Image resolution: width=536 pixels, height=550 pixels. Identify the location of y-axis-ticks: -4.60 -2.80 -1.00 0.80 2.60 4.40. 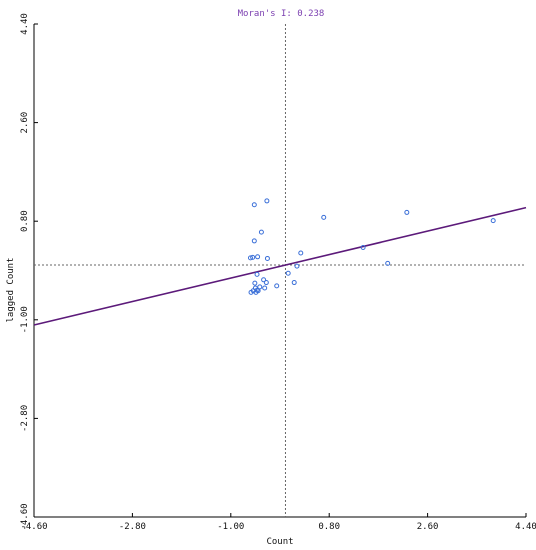
(29, 272).